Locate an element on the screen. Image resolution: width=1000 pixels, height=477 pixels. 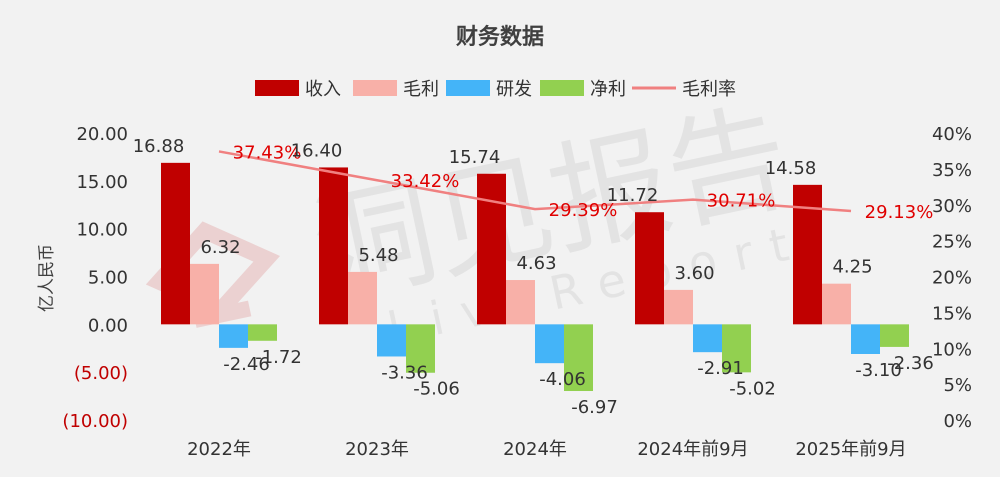
left-tick-label: (5.00) is located at coordinates (101, 373).